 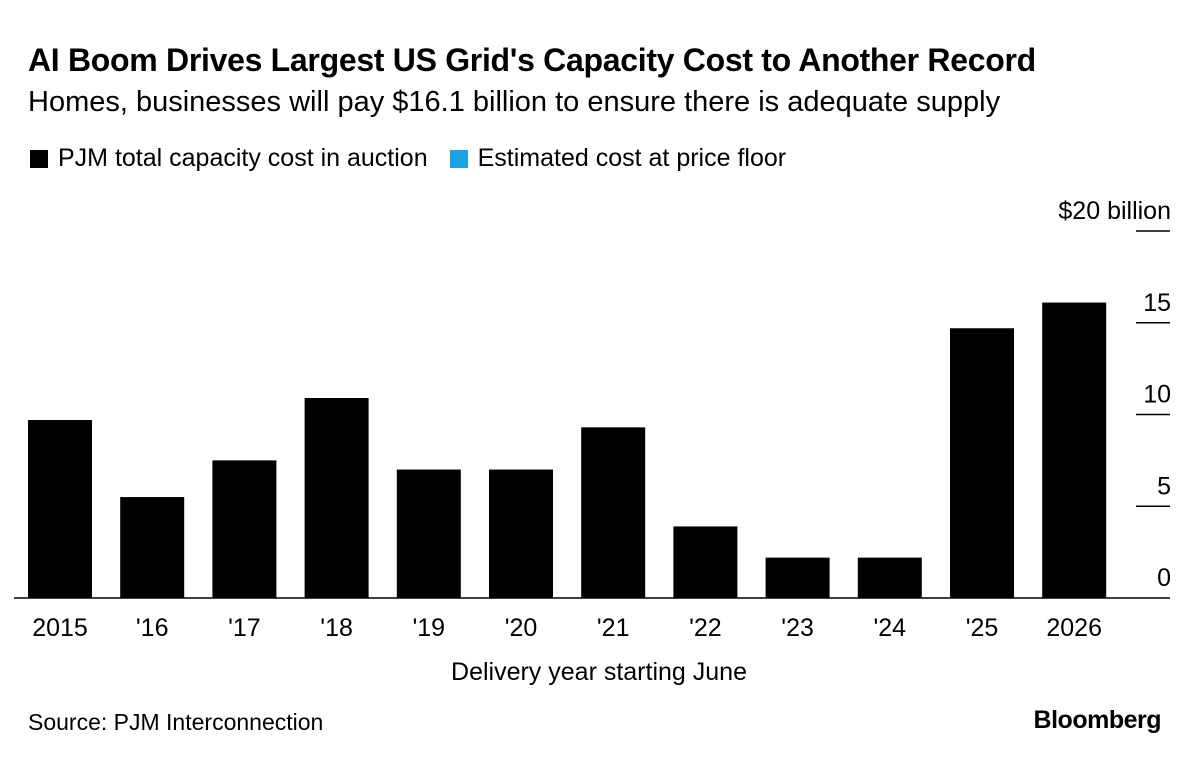 What do you see at coordinates (458, 158) in the screenshot?
I see `legend-swatch-price-floor` at bounding box center [458, 158].